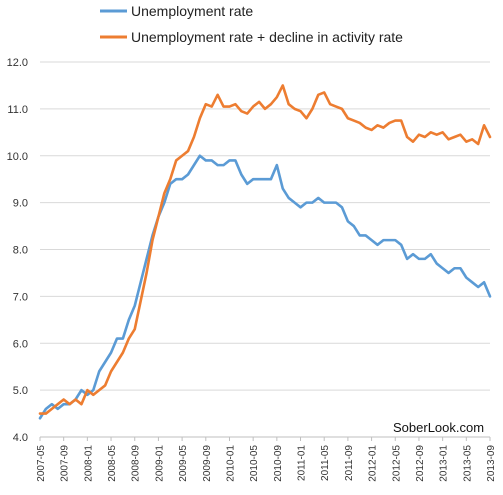  Describe the element at coordinates (20, 297) in the screenshot. I see `y-tick-label: 7.0` at that location.